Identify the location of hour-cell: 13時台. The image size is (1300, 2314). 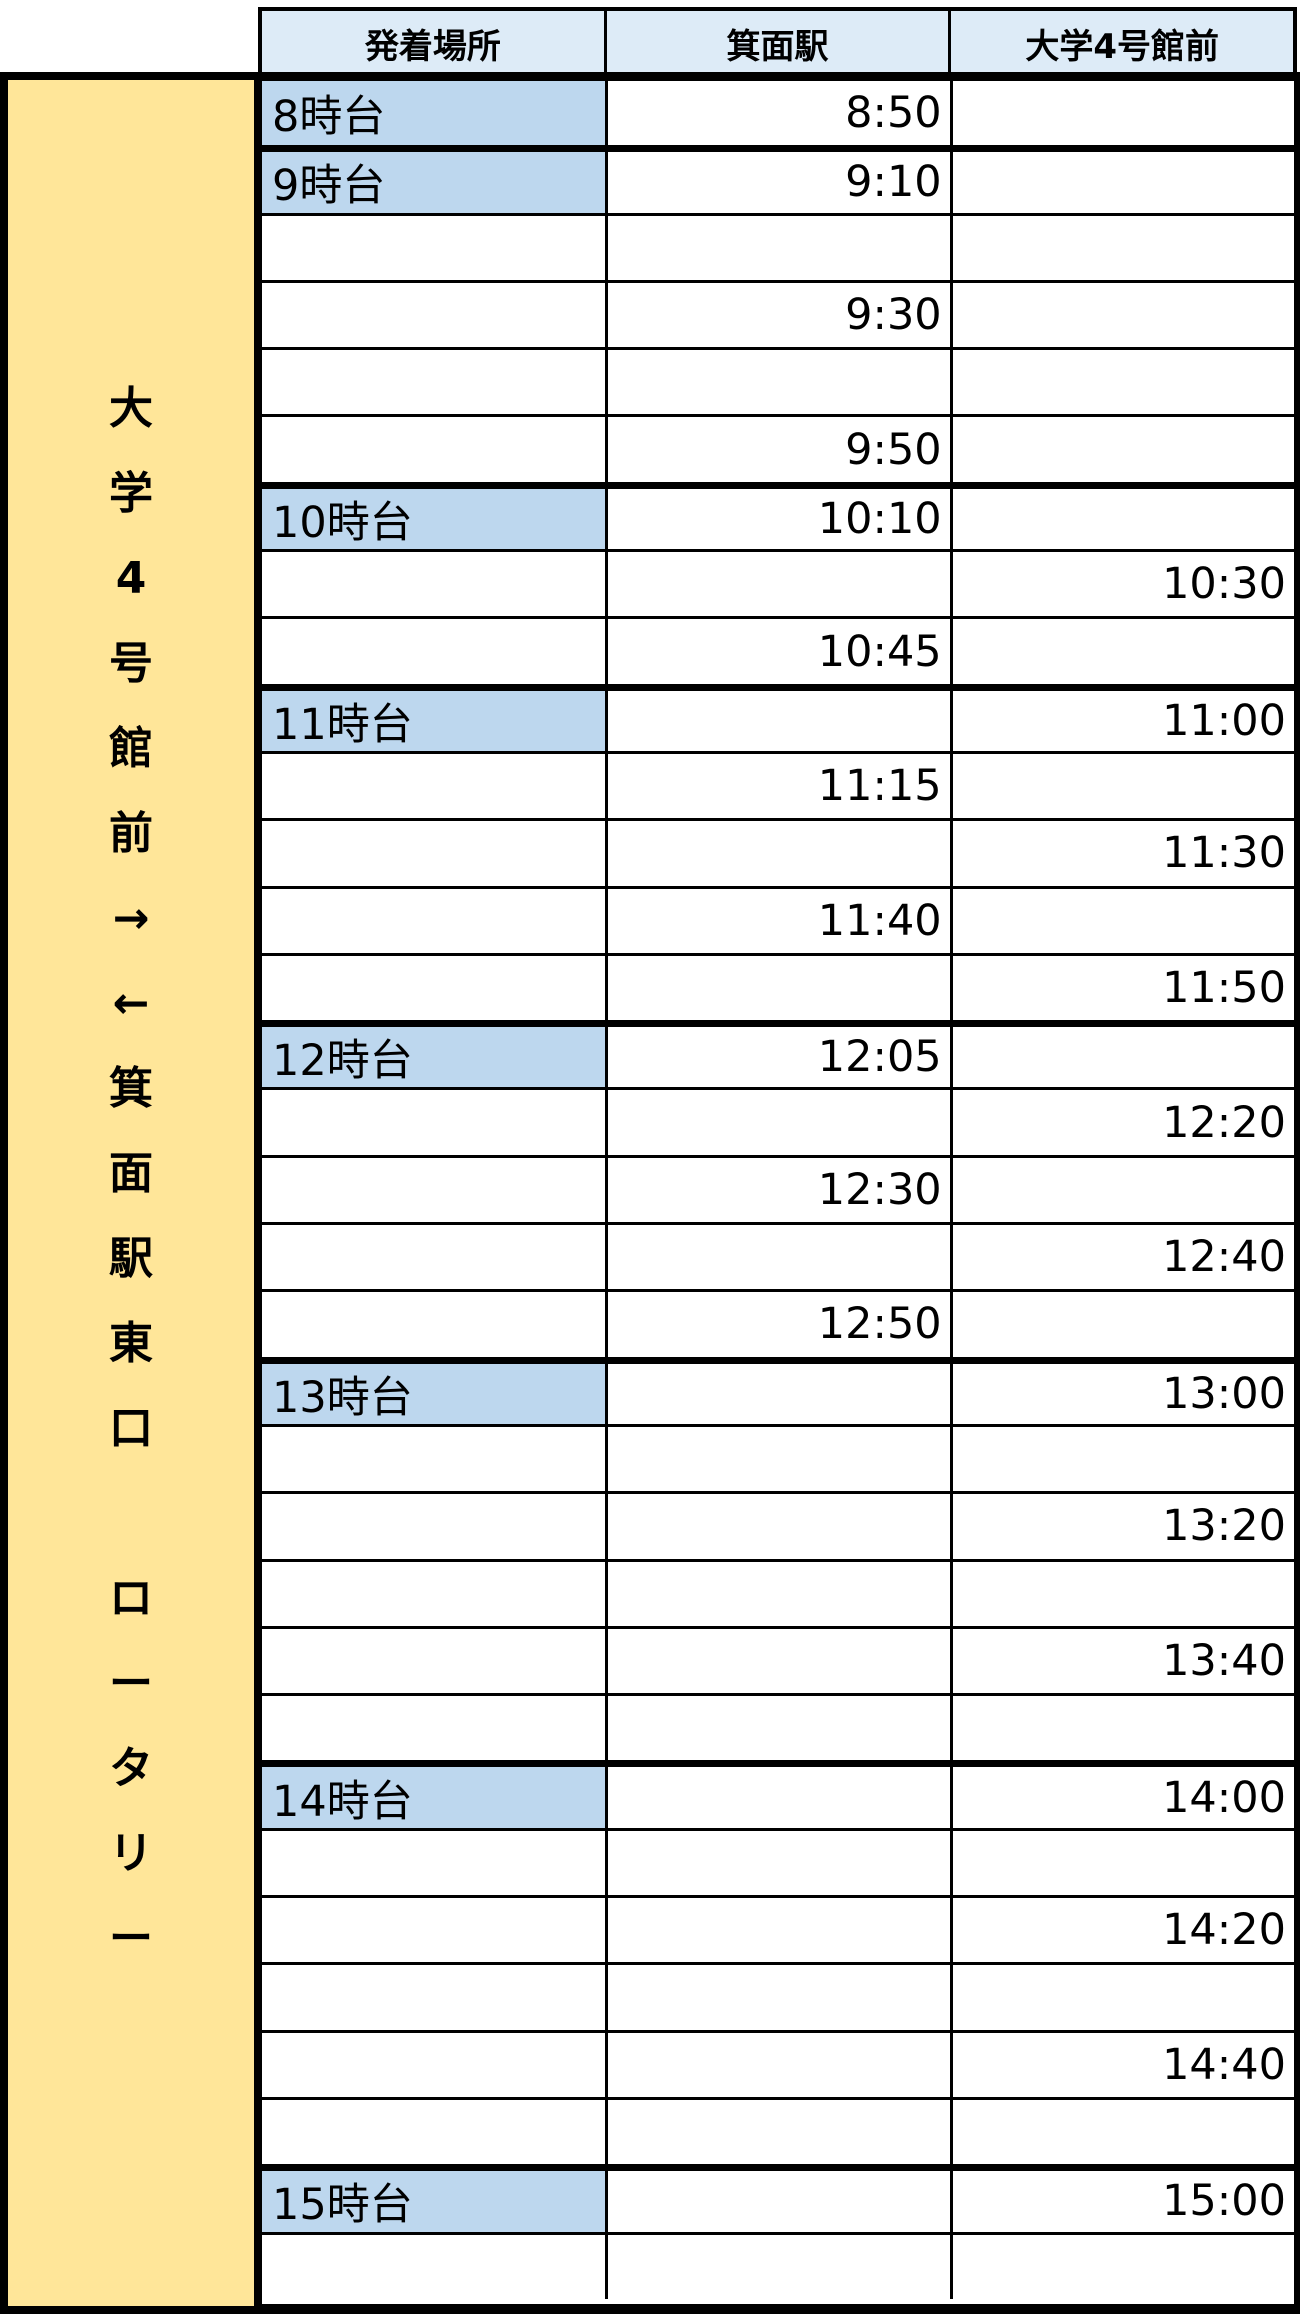
(435, 1393).